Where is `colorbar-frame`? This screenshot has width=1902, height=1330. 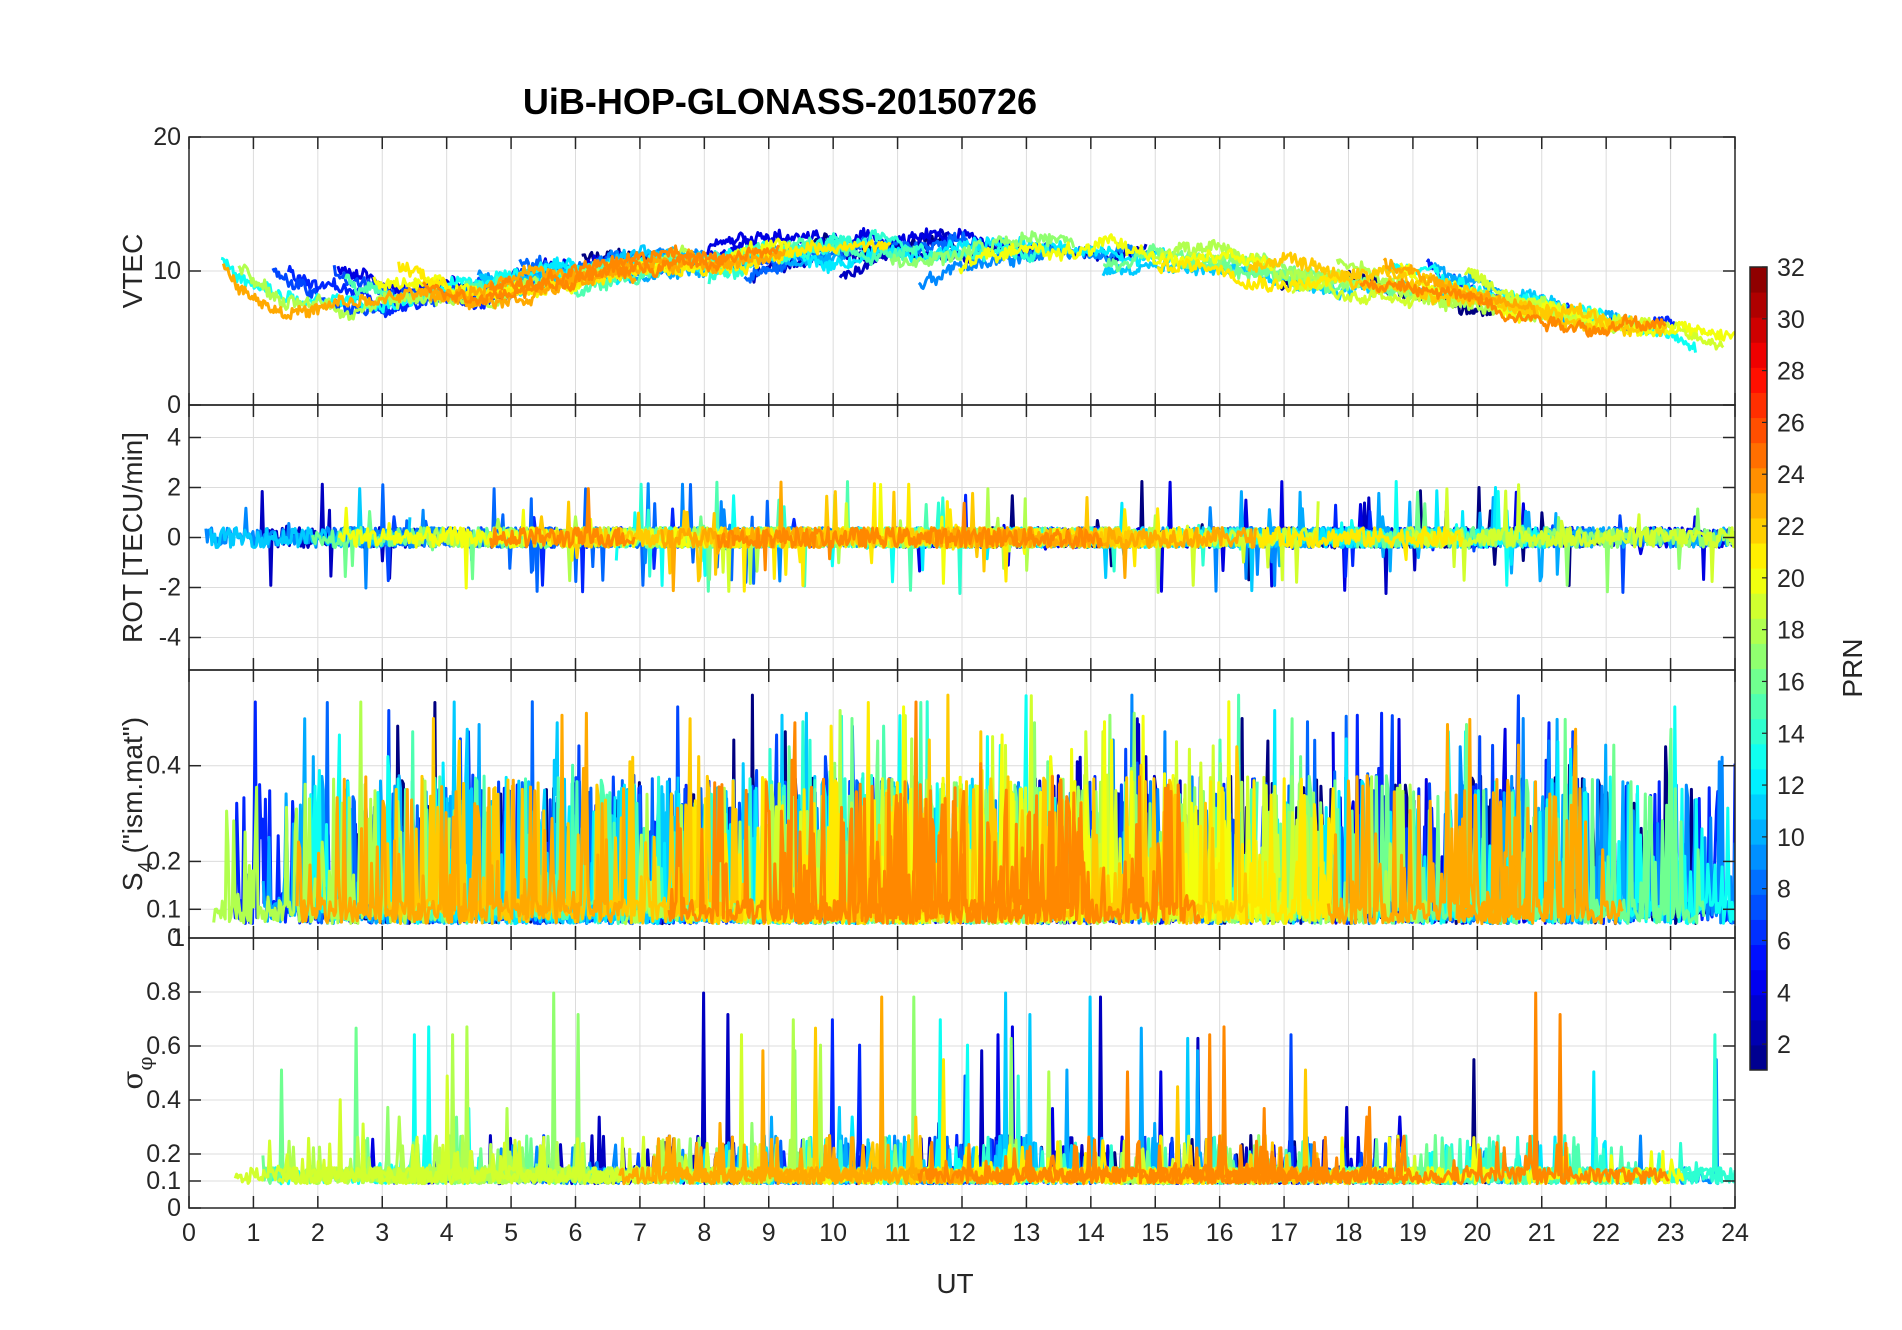
colorbar-frame is located at coordinates (1758, 668).